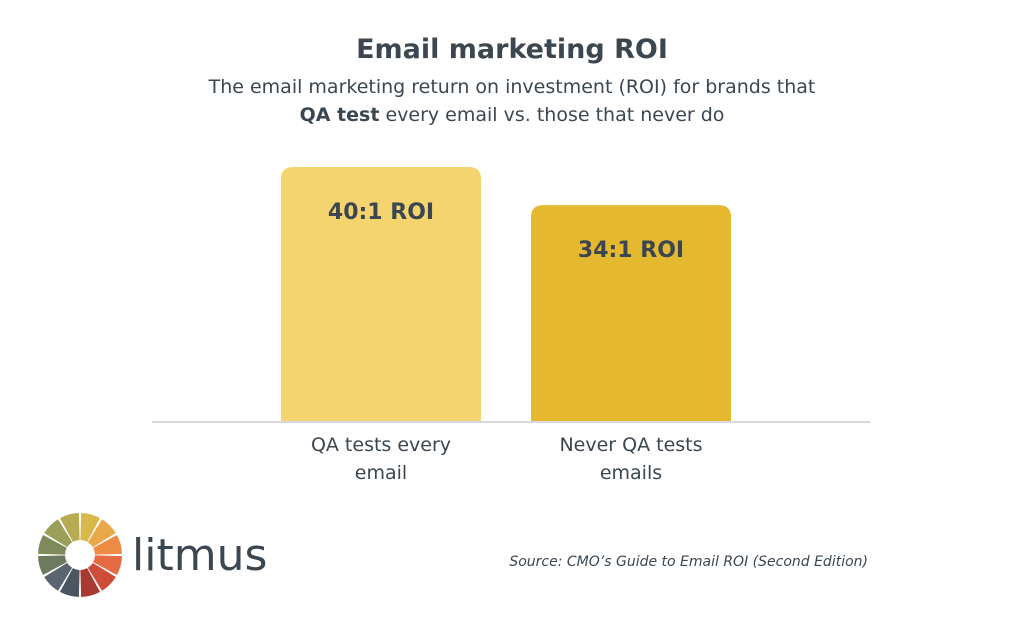 This screenshot has width=1024, height=628. Describe the element at coordinates (631, 473) in the screenshot. I see `x-tick-line: emails` at that location.